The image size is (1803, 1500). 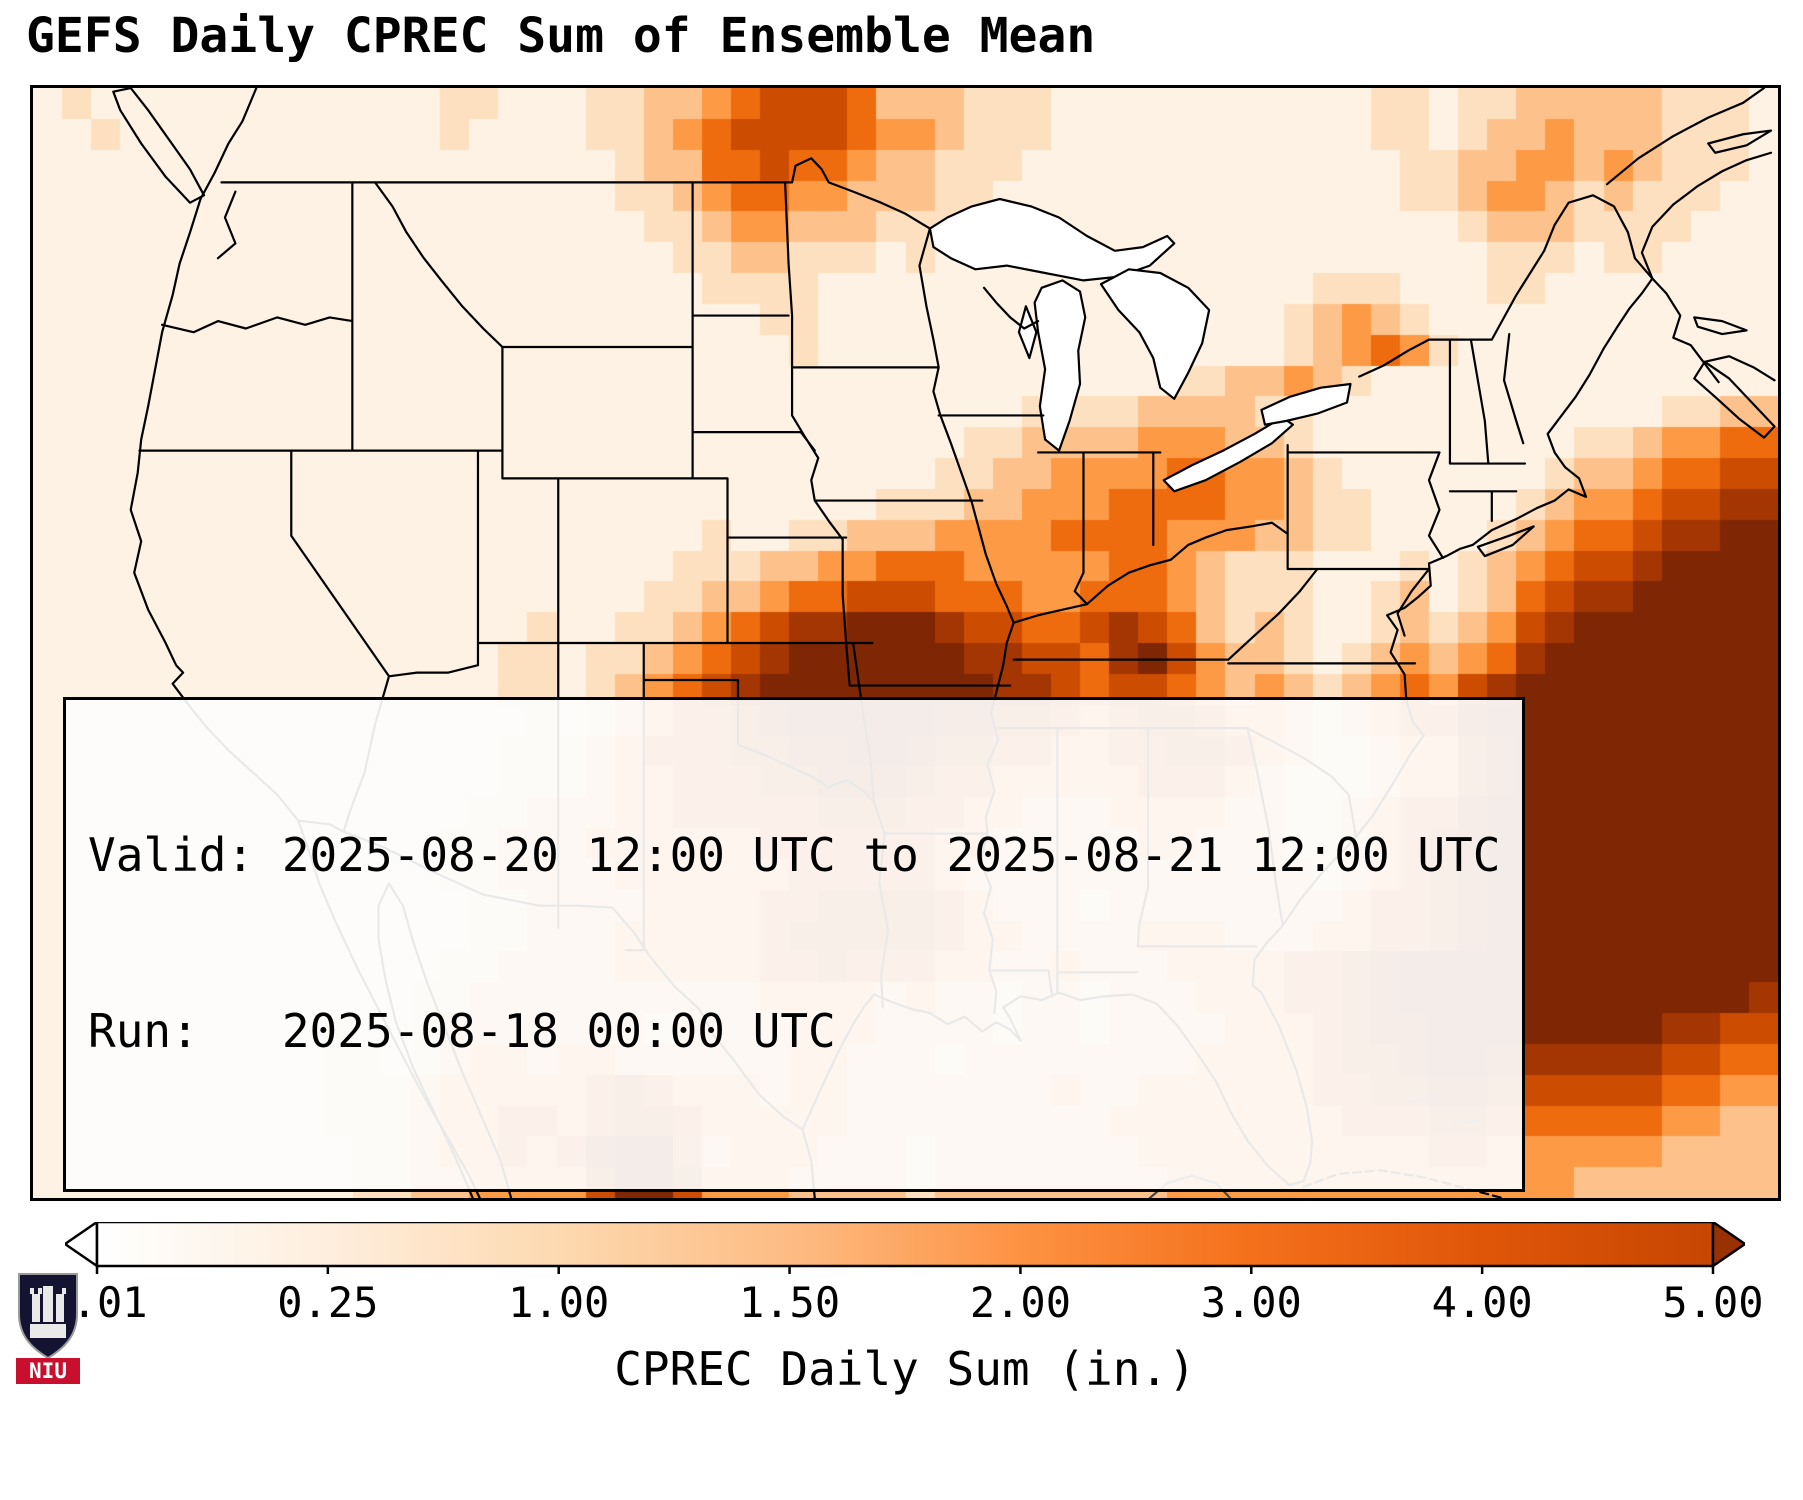 What do you see at coordinates (1140, 345) in the screenshot?
I see `great-lakes` at bounding box center [1140, 345].